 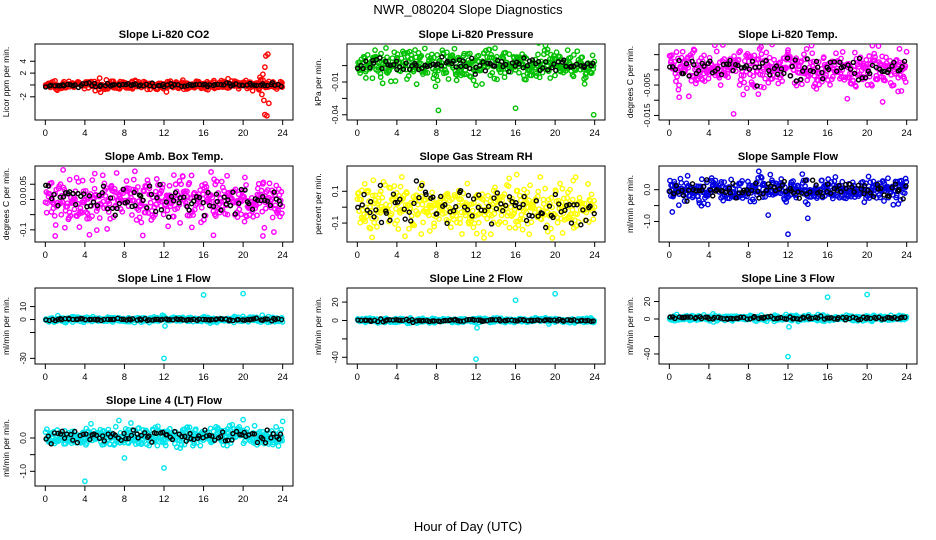 What do you see at coordinates (476, 206) in the screenshot?
I see `data-points` at bounding box center [476, 206].